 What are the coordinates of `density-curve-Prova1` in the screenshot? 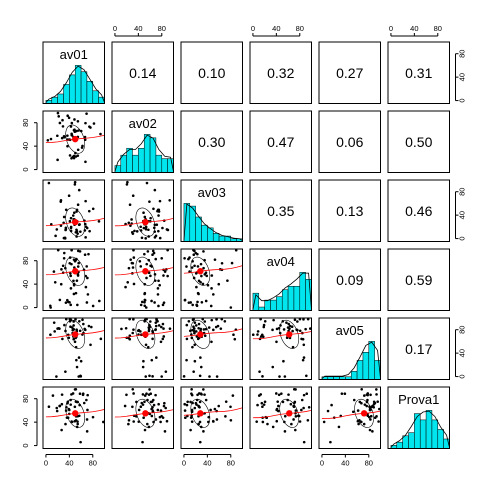 It's located at (420, 429).